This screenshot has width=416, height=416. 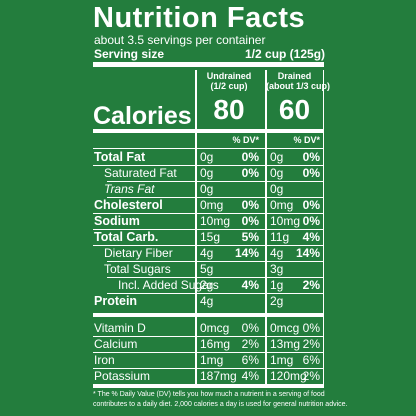 I want to click on column-portion: (about 1/3 cup), so click(x=298, y=86).